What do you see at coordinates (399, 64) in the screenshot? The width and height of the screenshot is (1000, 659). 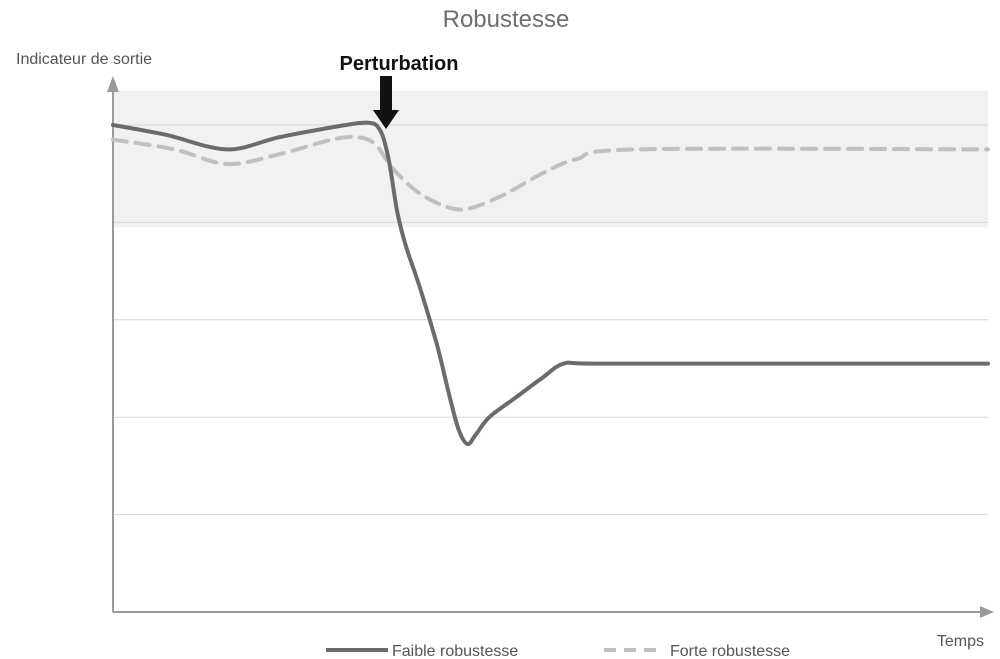 I see `perturbation-label: Perturbation` at bounding box center [399, 64].